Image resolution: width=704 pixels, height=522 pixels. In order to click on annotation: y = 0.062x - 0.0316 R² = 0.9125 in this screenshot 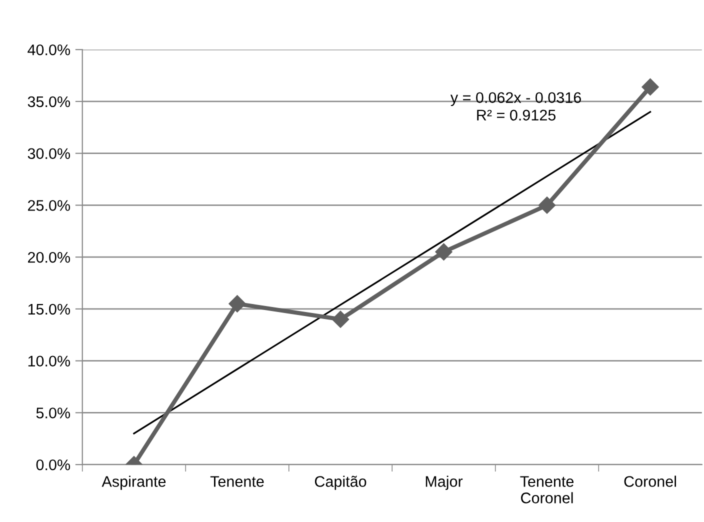, I will do `click(515, 106)`.